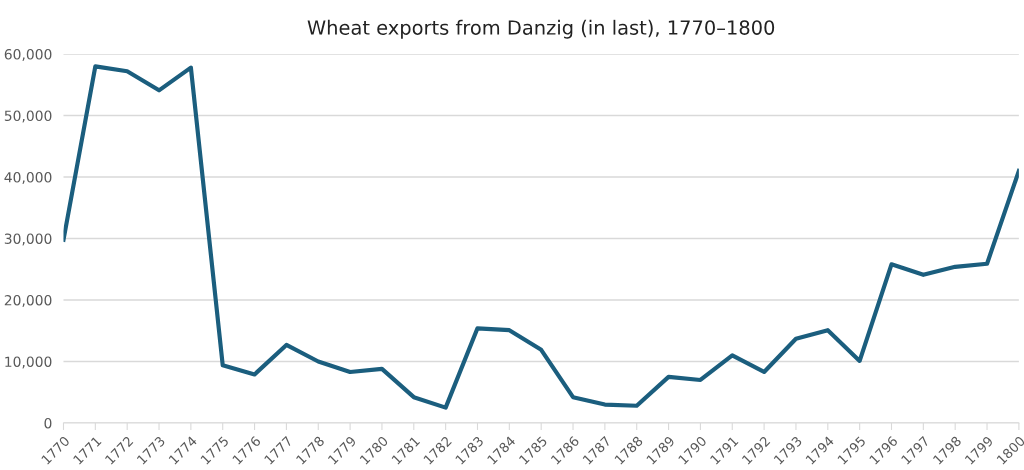  Describe the element at coordinates (28, 300) in the screenshot. I see `y-tick-label: 20,000` at that location.